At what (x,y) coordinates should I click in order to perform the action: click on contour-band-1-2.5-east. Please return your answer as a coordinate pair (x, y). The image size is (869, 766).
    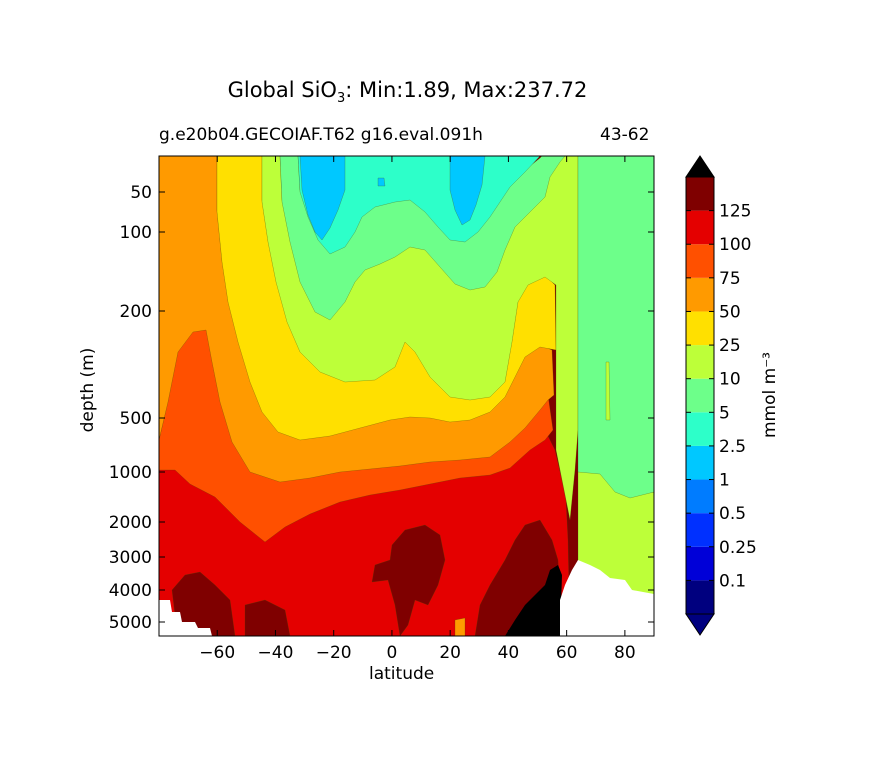
    Looking at the image, I should click on (467, 191).